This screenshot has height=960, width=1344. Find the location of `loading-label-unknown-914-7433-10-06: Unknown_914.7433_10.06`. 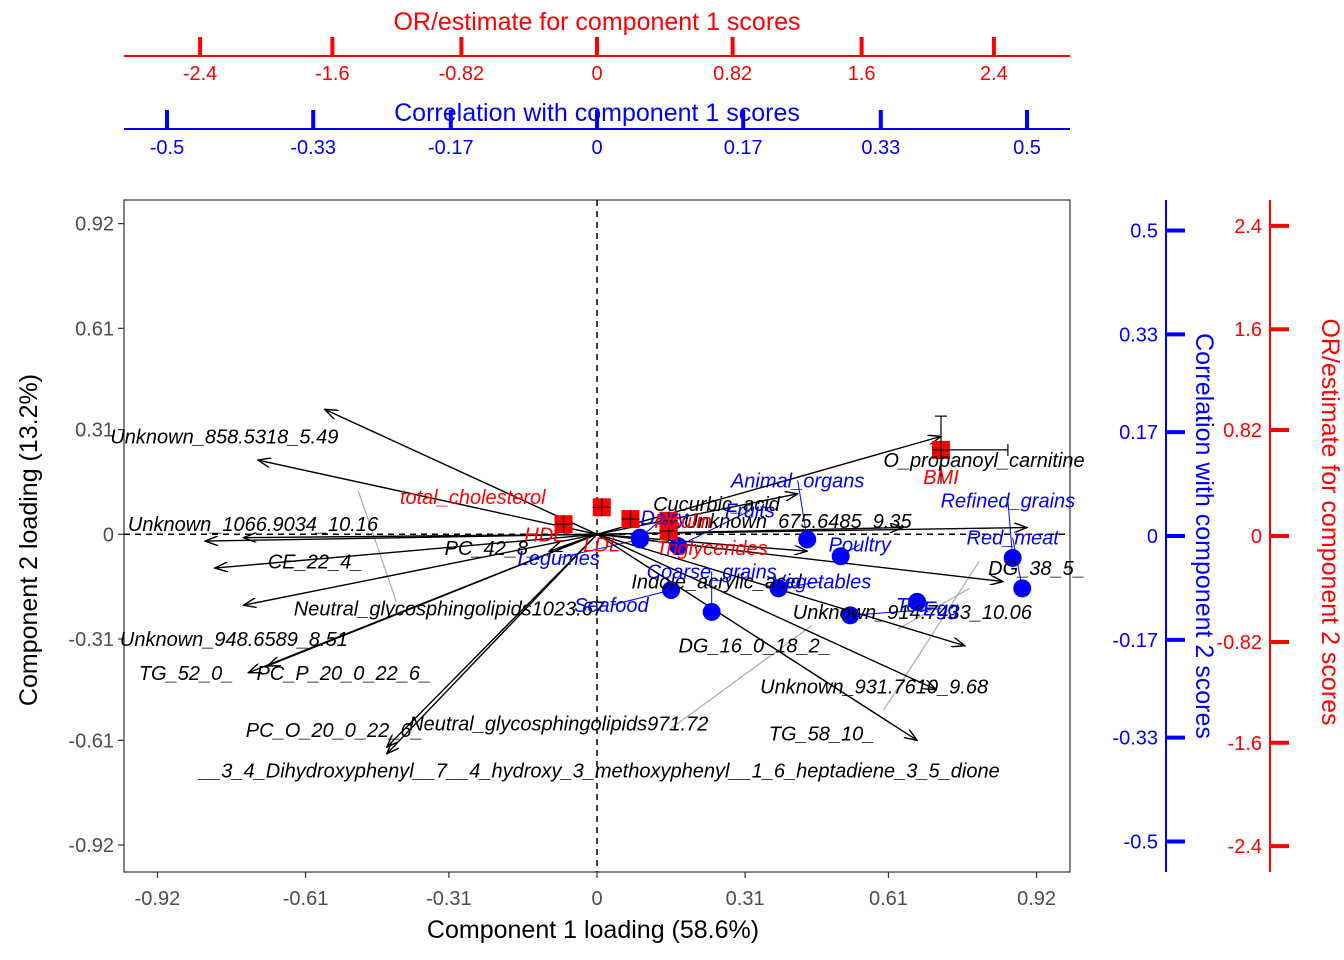

loading-label-unknown-914-7433-10-06: Unknown_914.7433_10.06 is located at coordinates (913, 613).